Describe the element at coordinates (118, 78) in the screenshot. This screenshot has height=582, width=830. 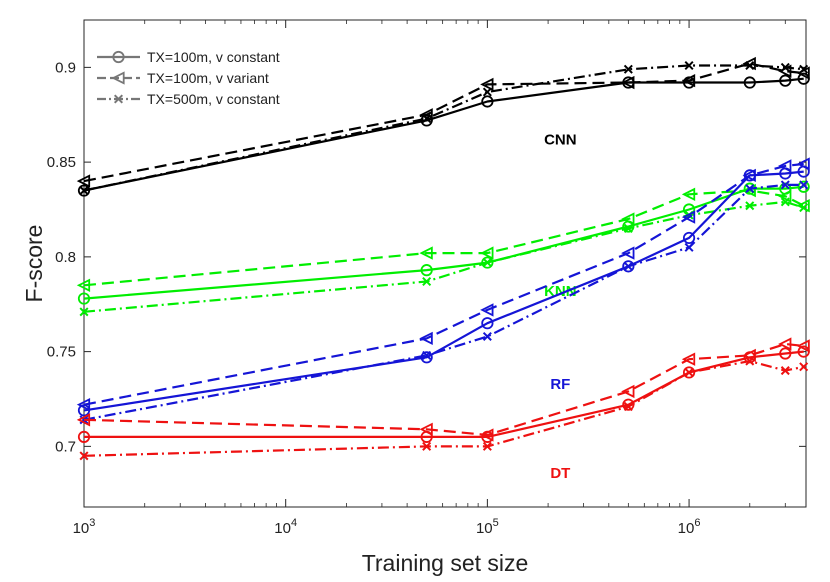
I see `legend-marker-triangle-left` at that location.